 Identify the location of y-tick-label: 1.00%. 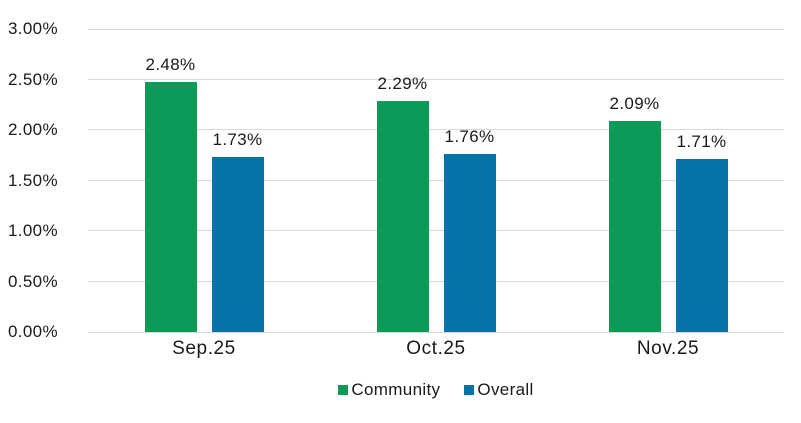
(33, 230).